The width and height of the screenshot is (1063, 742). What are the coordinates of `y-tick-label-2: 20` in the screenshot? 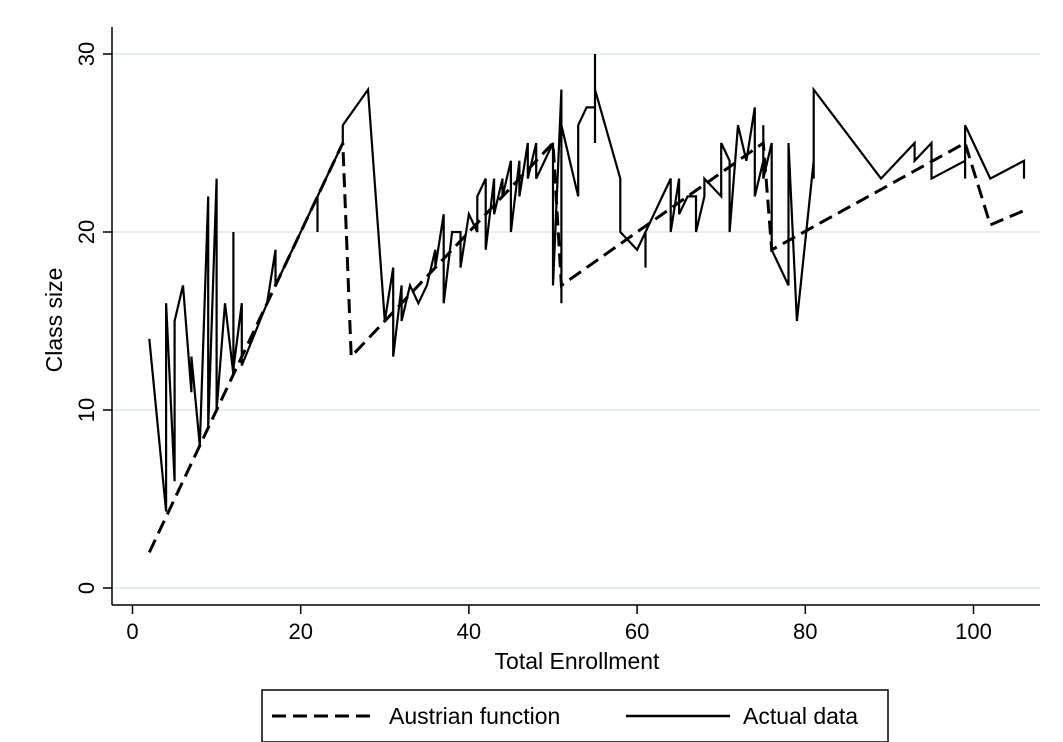 It's located at (86, 232).